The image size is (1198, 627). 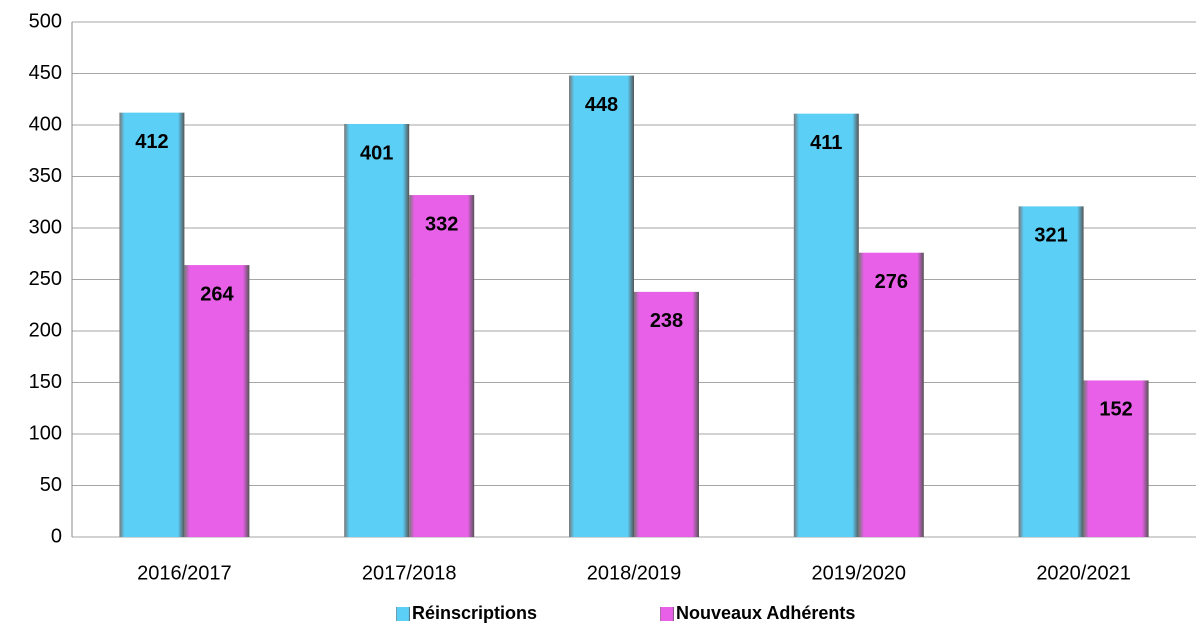 What do you see at coordinates (1050, 236) in the screenshot?
I see `data-label: 321` at bounding box center [1050, 236].